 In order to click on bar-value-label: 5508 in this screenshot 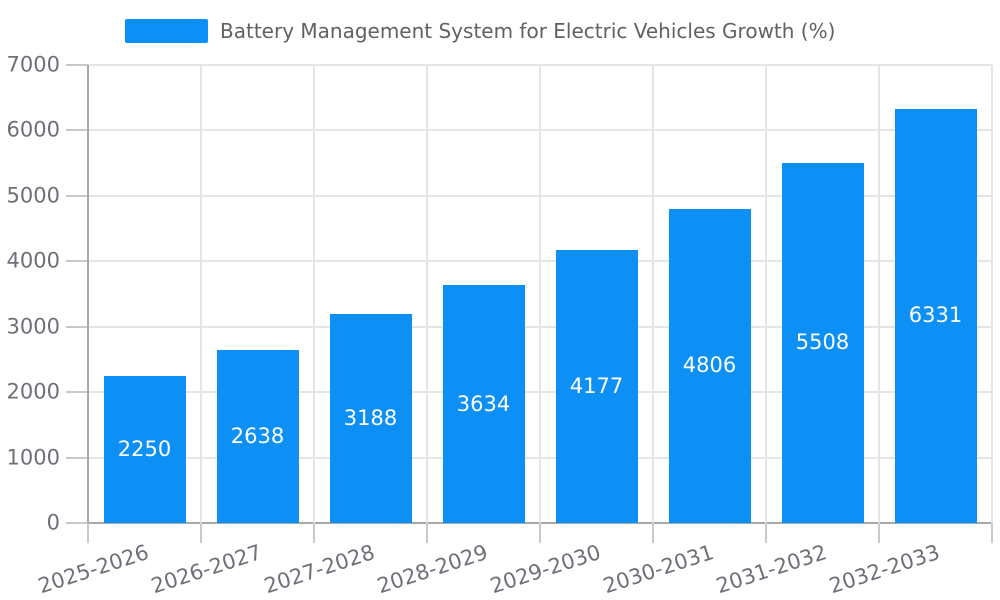, I will do `click(822, 342)`.